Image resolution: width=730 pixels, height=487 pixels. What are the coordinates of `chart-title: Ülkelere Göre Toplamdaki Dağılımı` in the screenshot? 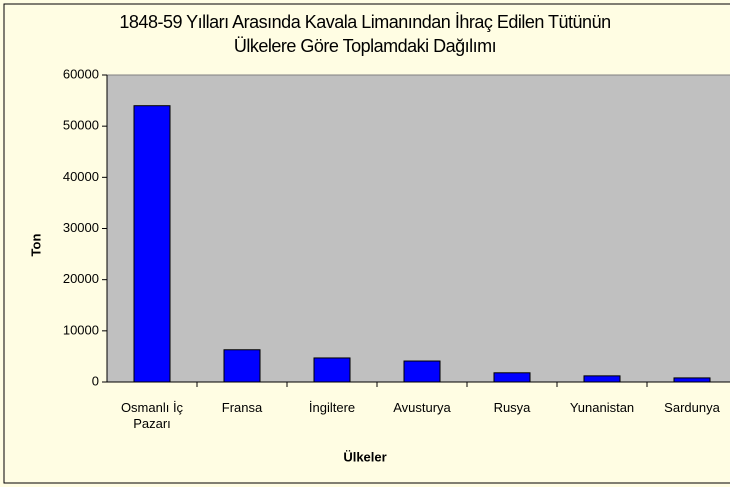 It's located at (365, 46).